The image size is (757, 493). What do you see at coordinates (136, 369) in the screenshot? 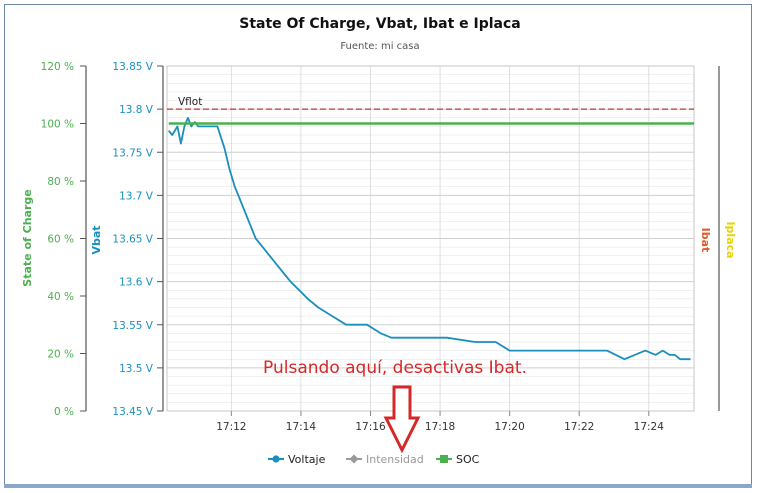
I see `vbat-tick-label: 13.5 V` at bounding box center [136, 369].